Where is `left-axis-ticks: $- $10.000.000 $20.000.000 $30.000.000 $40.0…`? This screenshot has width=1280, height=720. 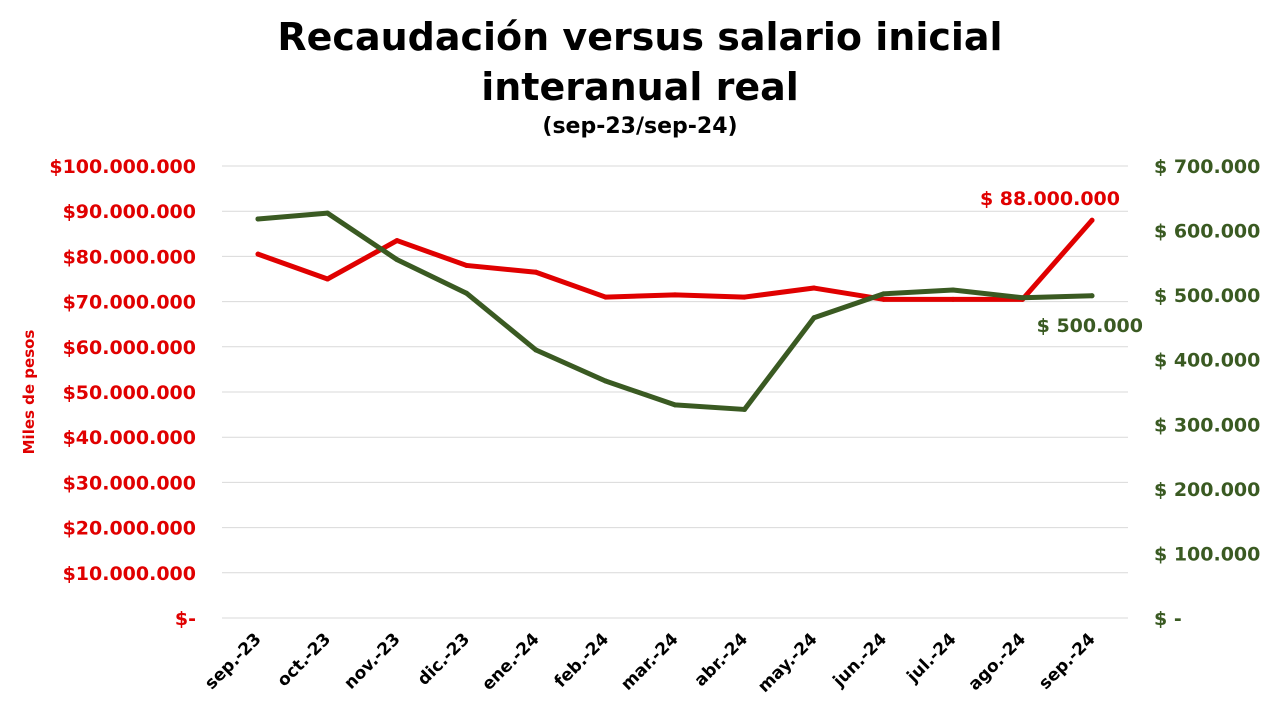 left-axis-ticks: $- $10.000.000 $20.000.000 $30.000.000 $40.0… is located at coordinates (122, 393).